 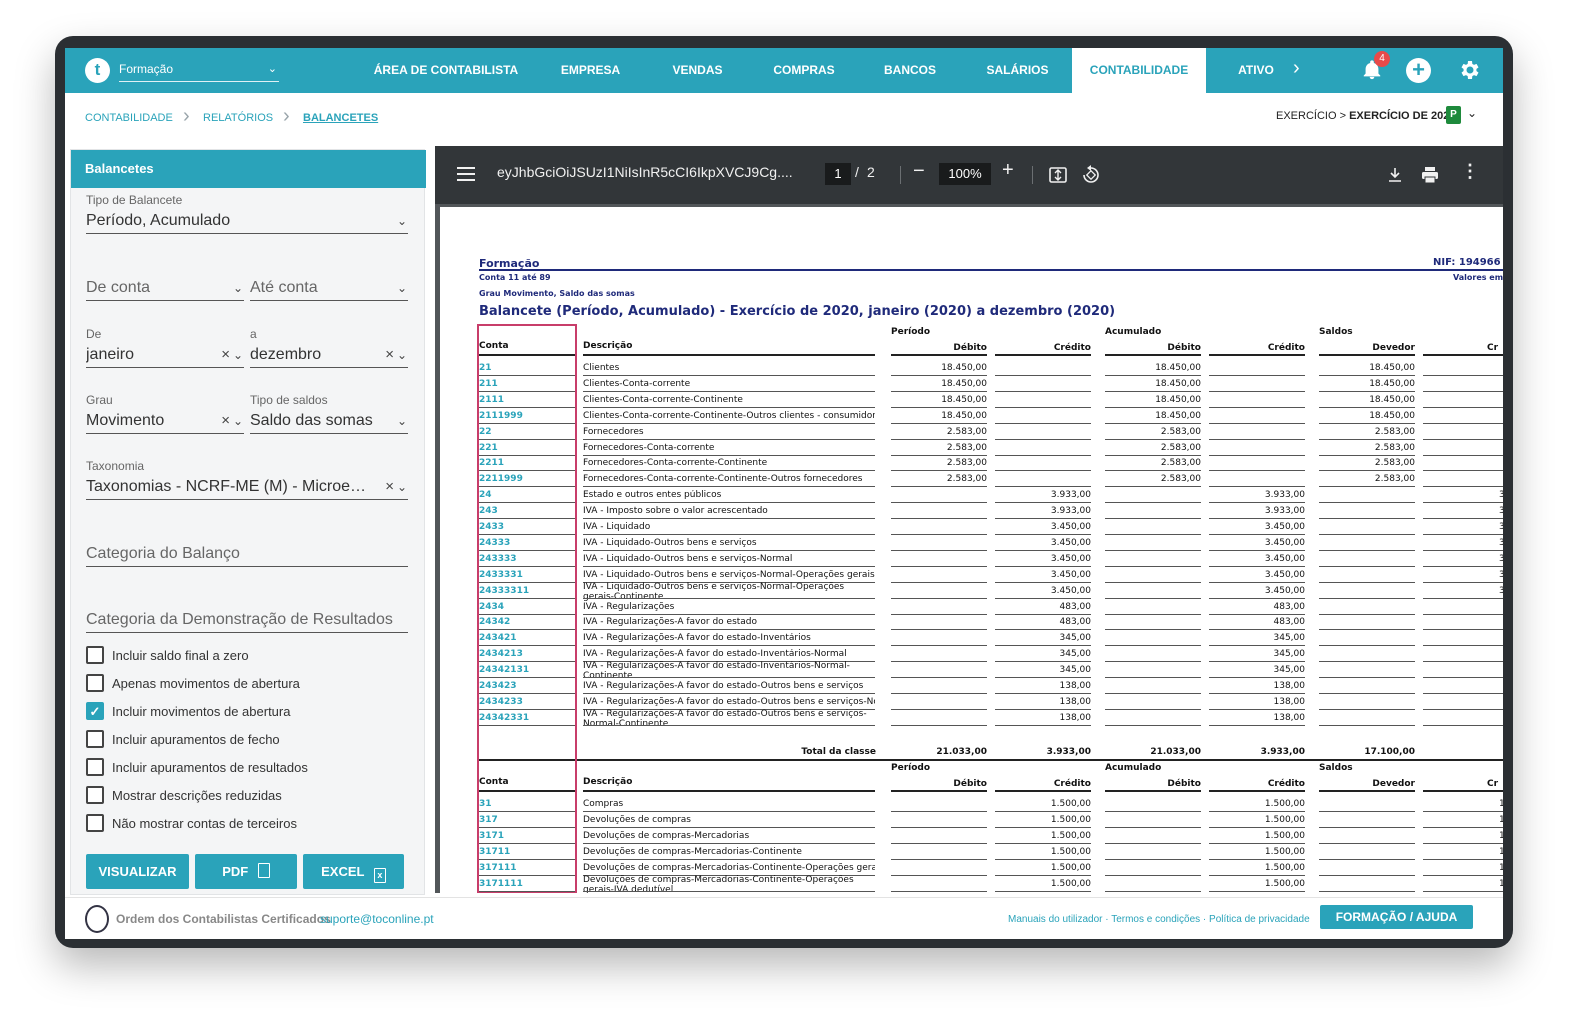 I want to click on checkbox-apuramentos-fecho, so click(x=95, y=739).